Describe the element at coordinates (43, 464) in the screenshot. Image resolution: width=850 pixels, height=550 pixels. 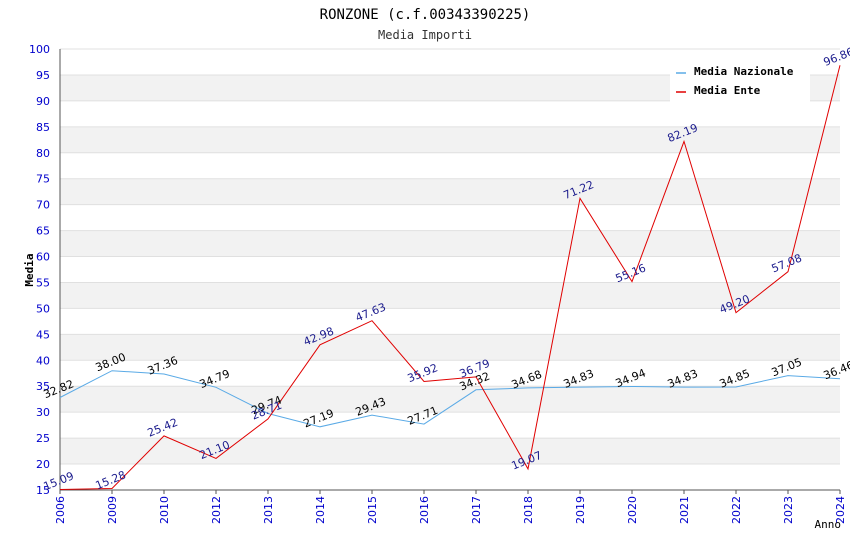
I see `y-tick-label: 20` at that location.